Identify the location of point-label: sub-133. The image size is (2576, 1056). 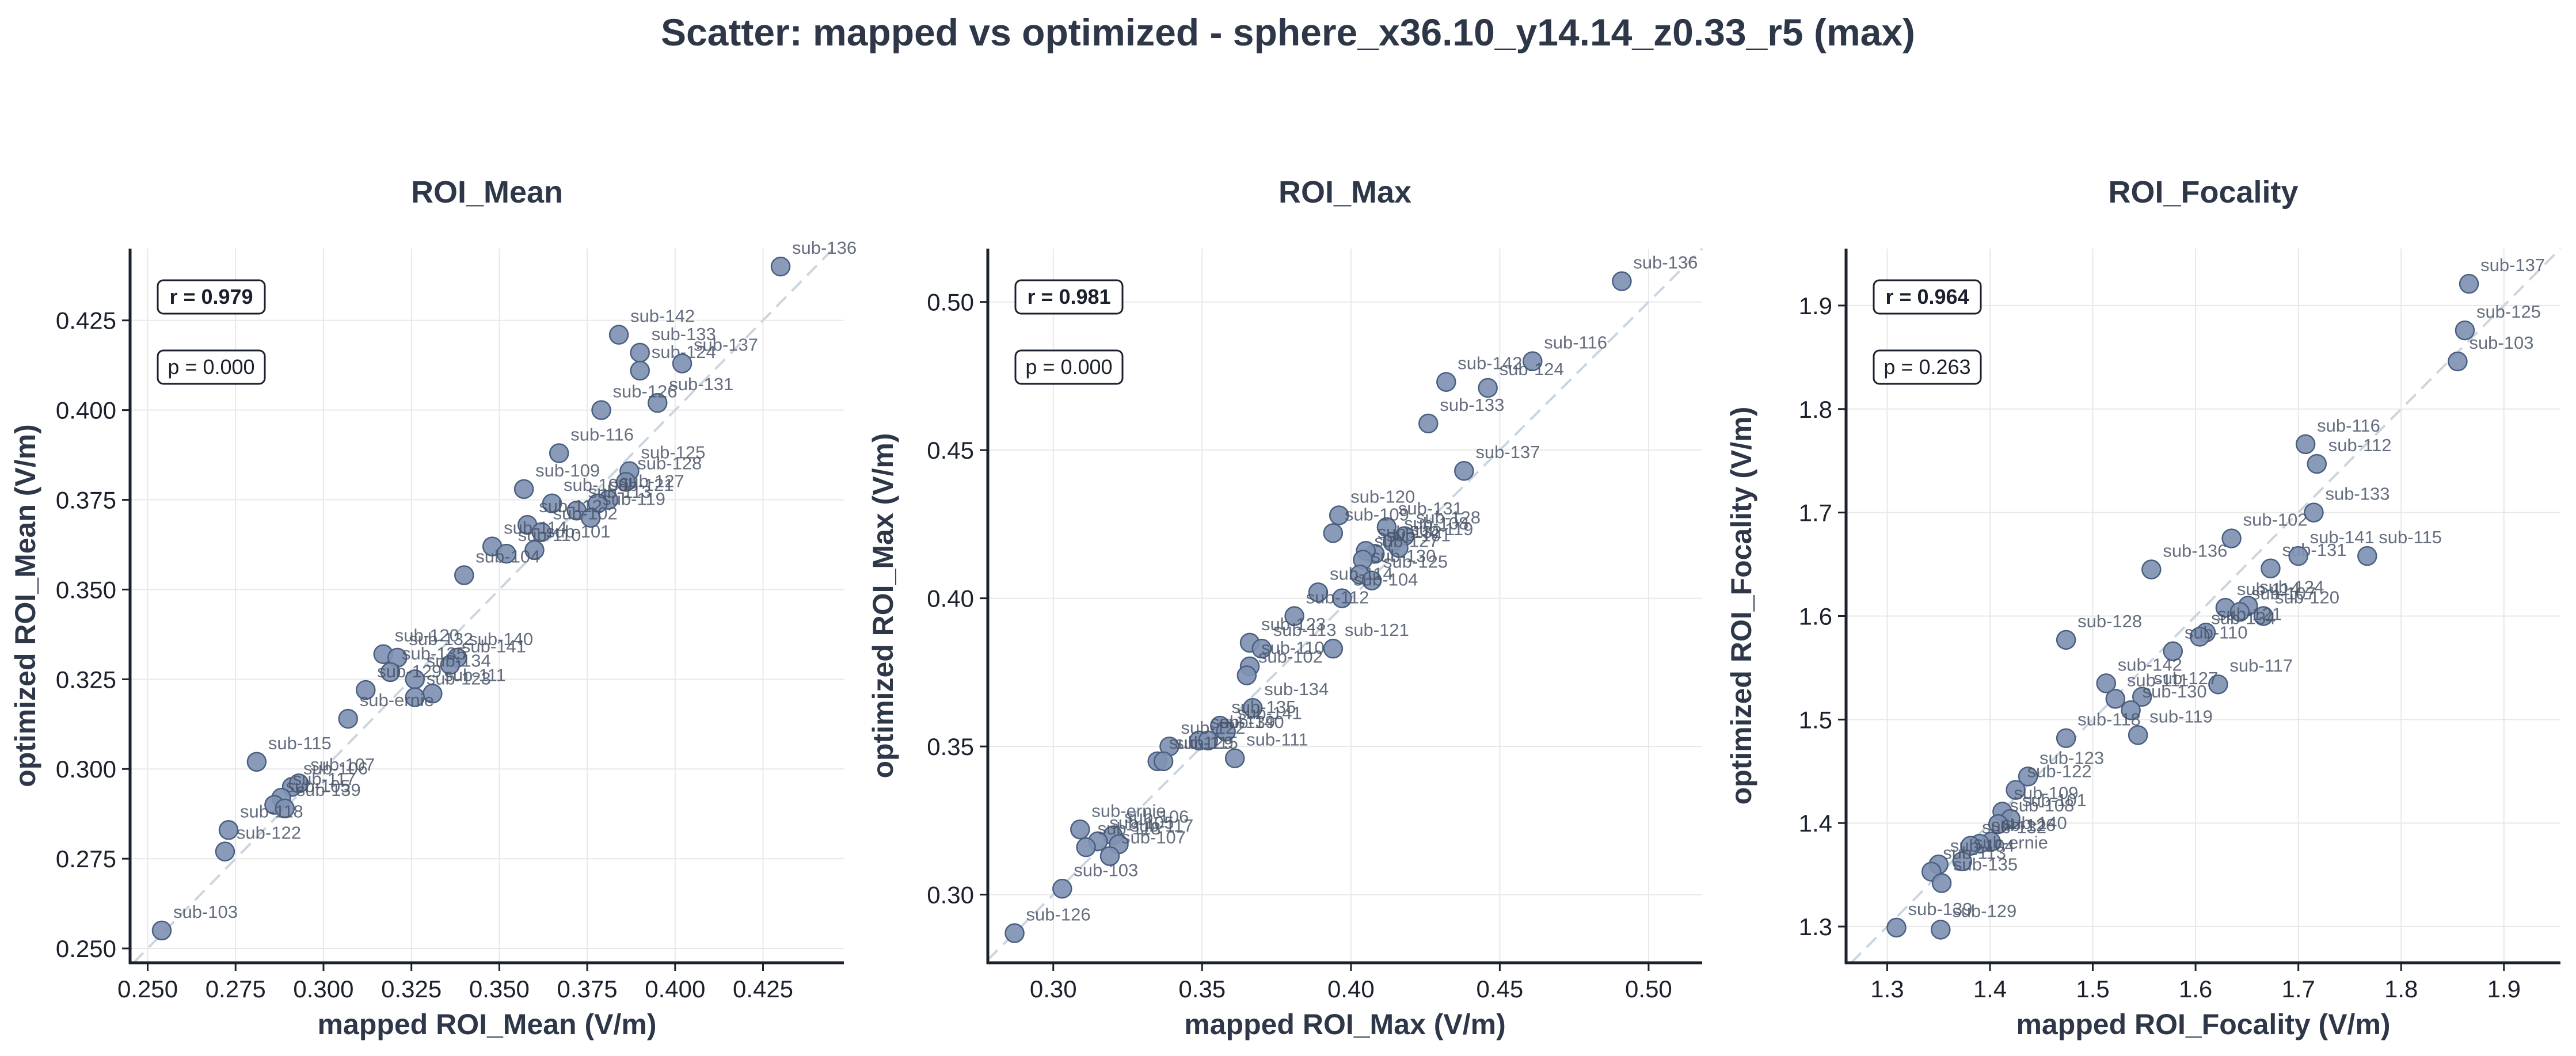
(684, 334).